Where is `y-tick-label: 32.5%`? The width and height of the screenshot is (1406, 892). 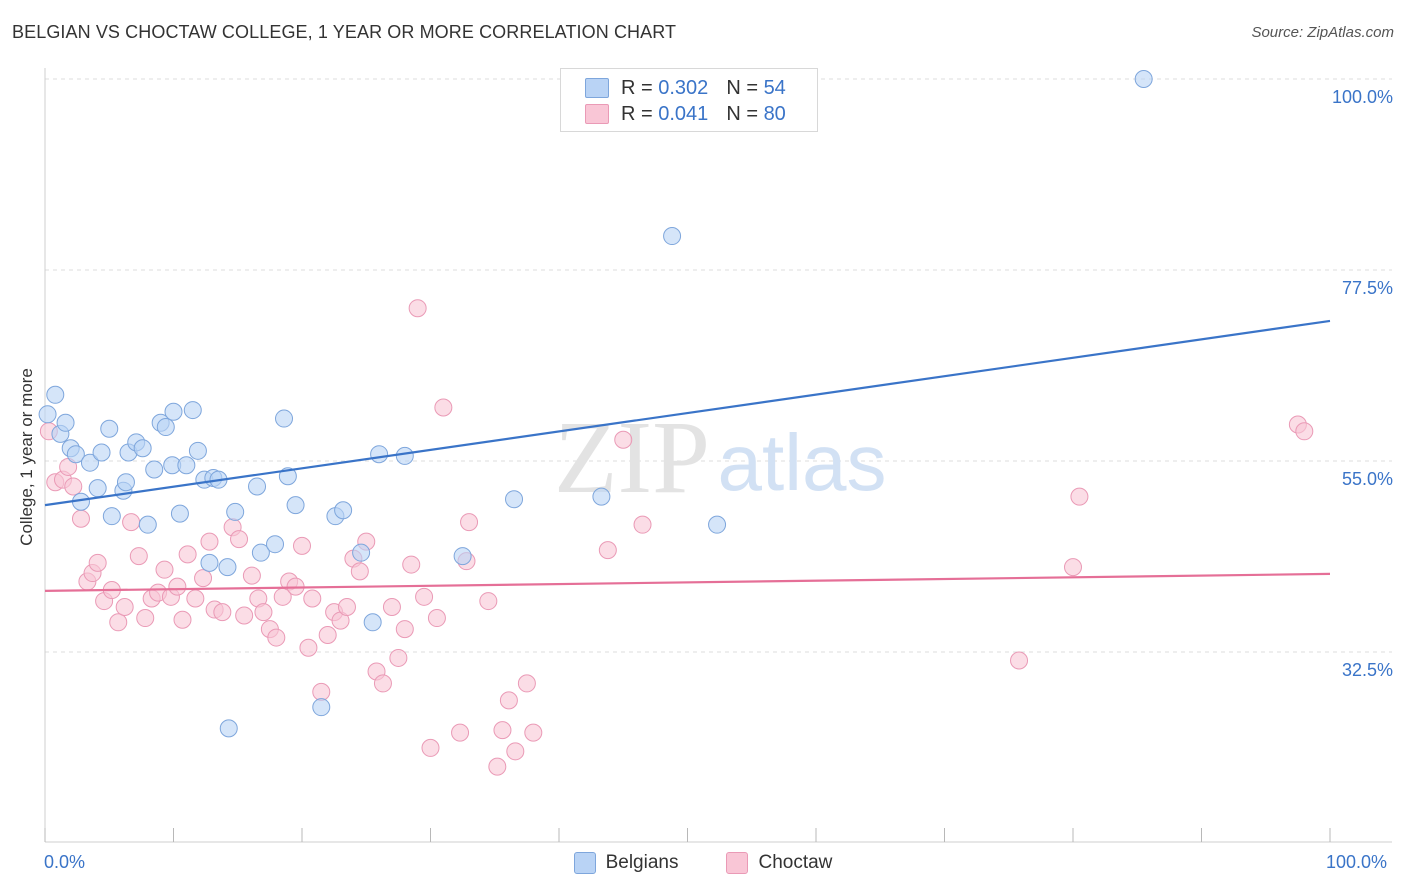 y-tick-label: 32.5% is located at coordinates (1367, 670).